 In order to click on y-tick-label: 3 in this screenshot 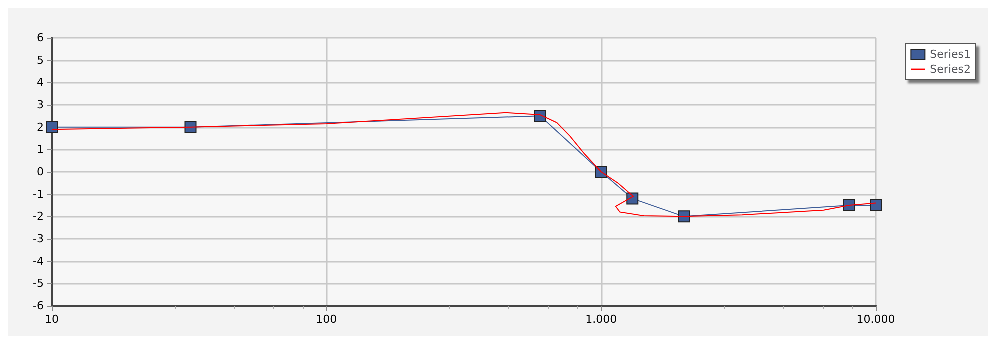, I will do `click(40, 105)`.